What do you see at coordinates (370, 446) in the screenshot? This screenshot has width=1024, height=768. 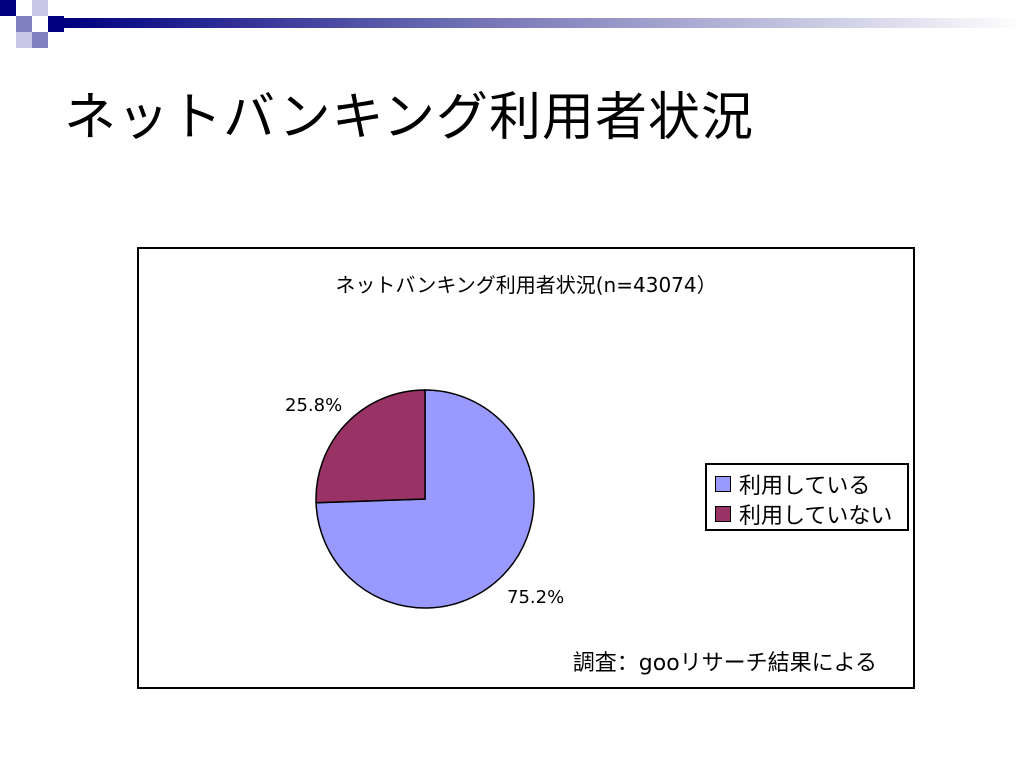 I see `pie-slice-not-using` at bounding box center [370, 446].